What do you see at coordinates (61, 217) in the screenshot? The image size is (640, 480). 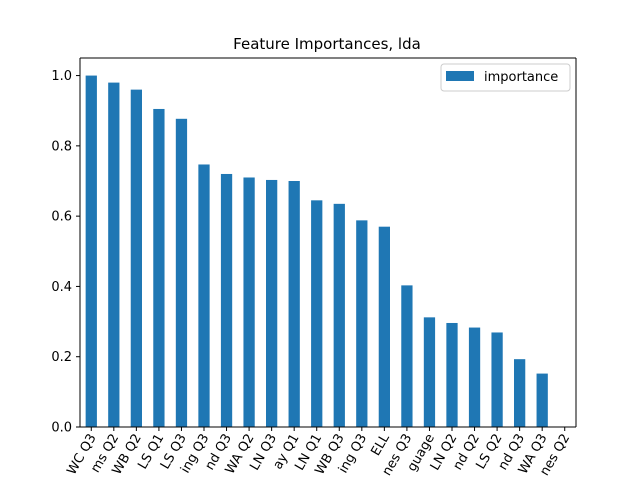 I see `y-tick-label: 0.6` at bounding box center [61, 217].